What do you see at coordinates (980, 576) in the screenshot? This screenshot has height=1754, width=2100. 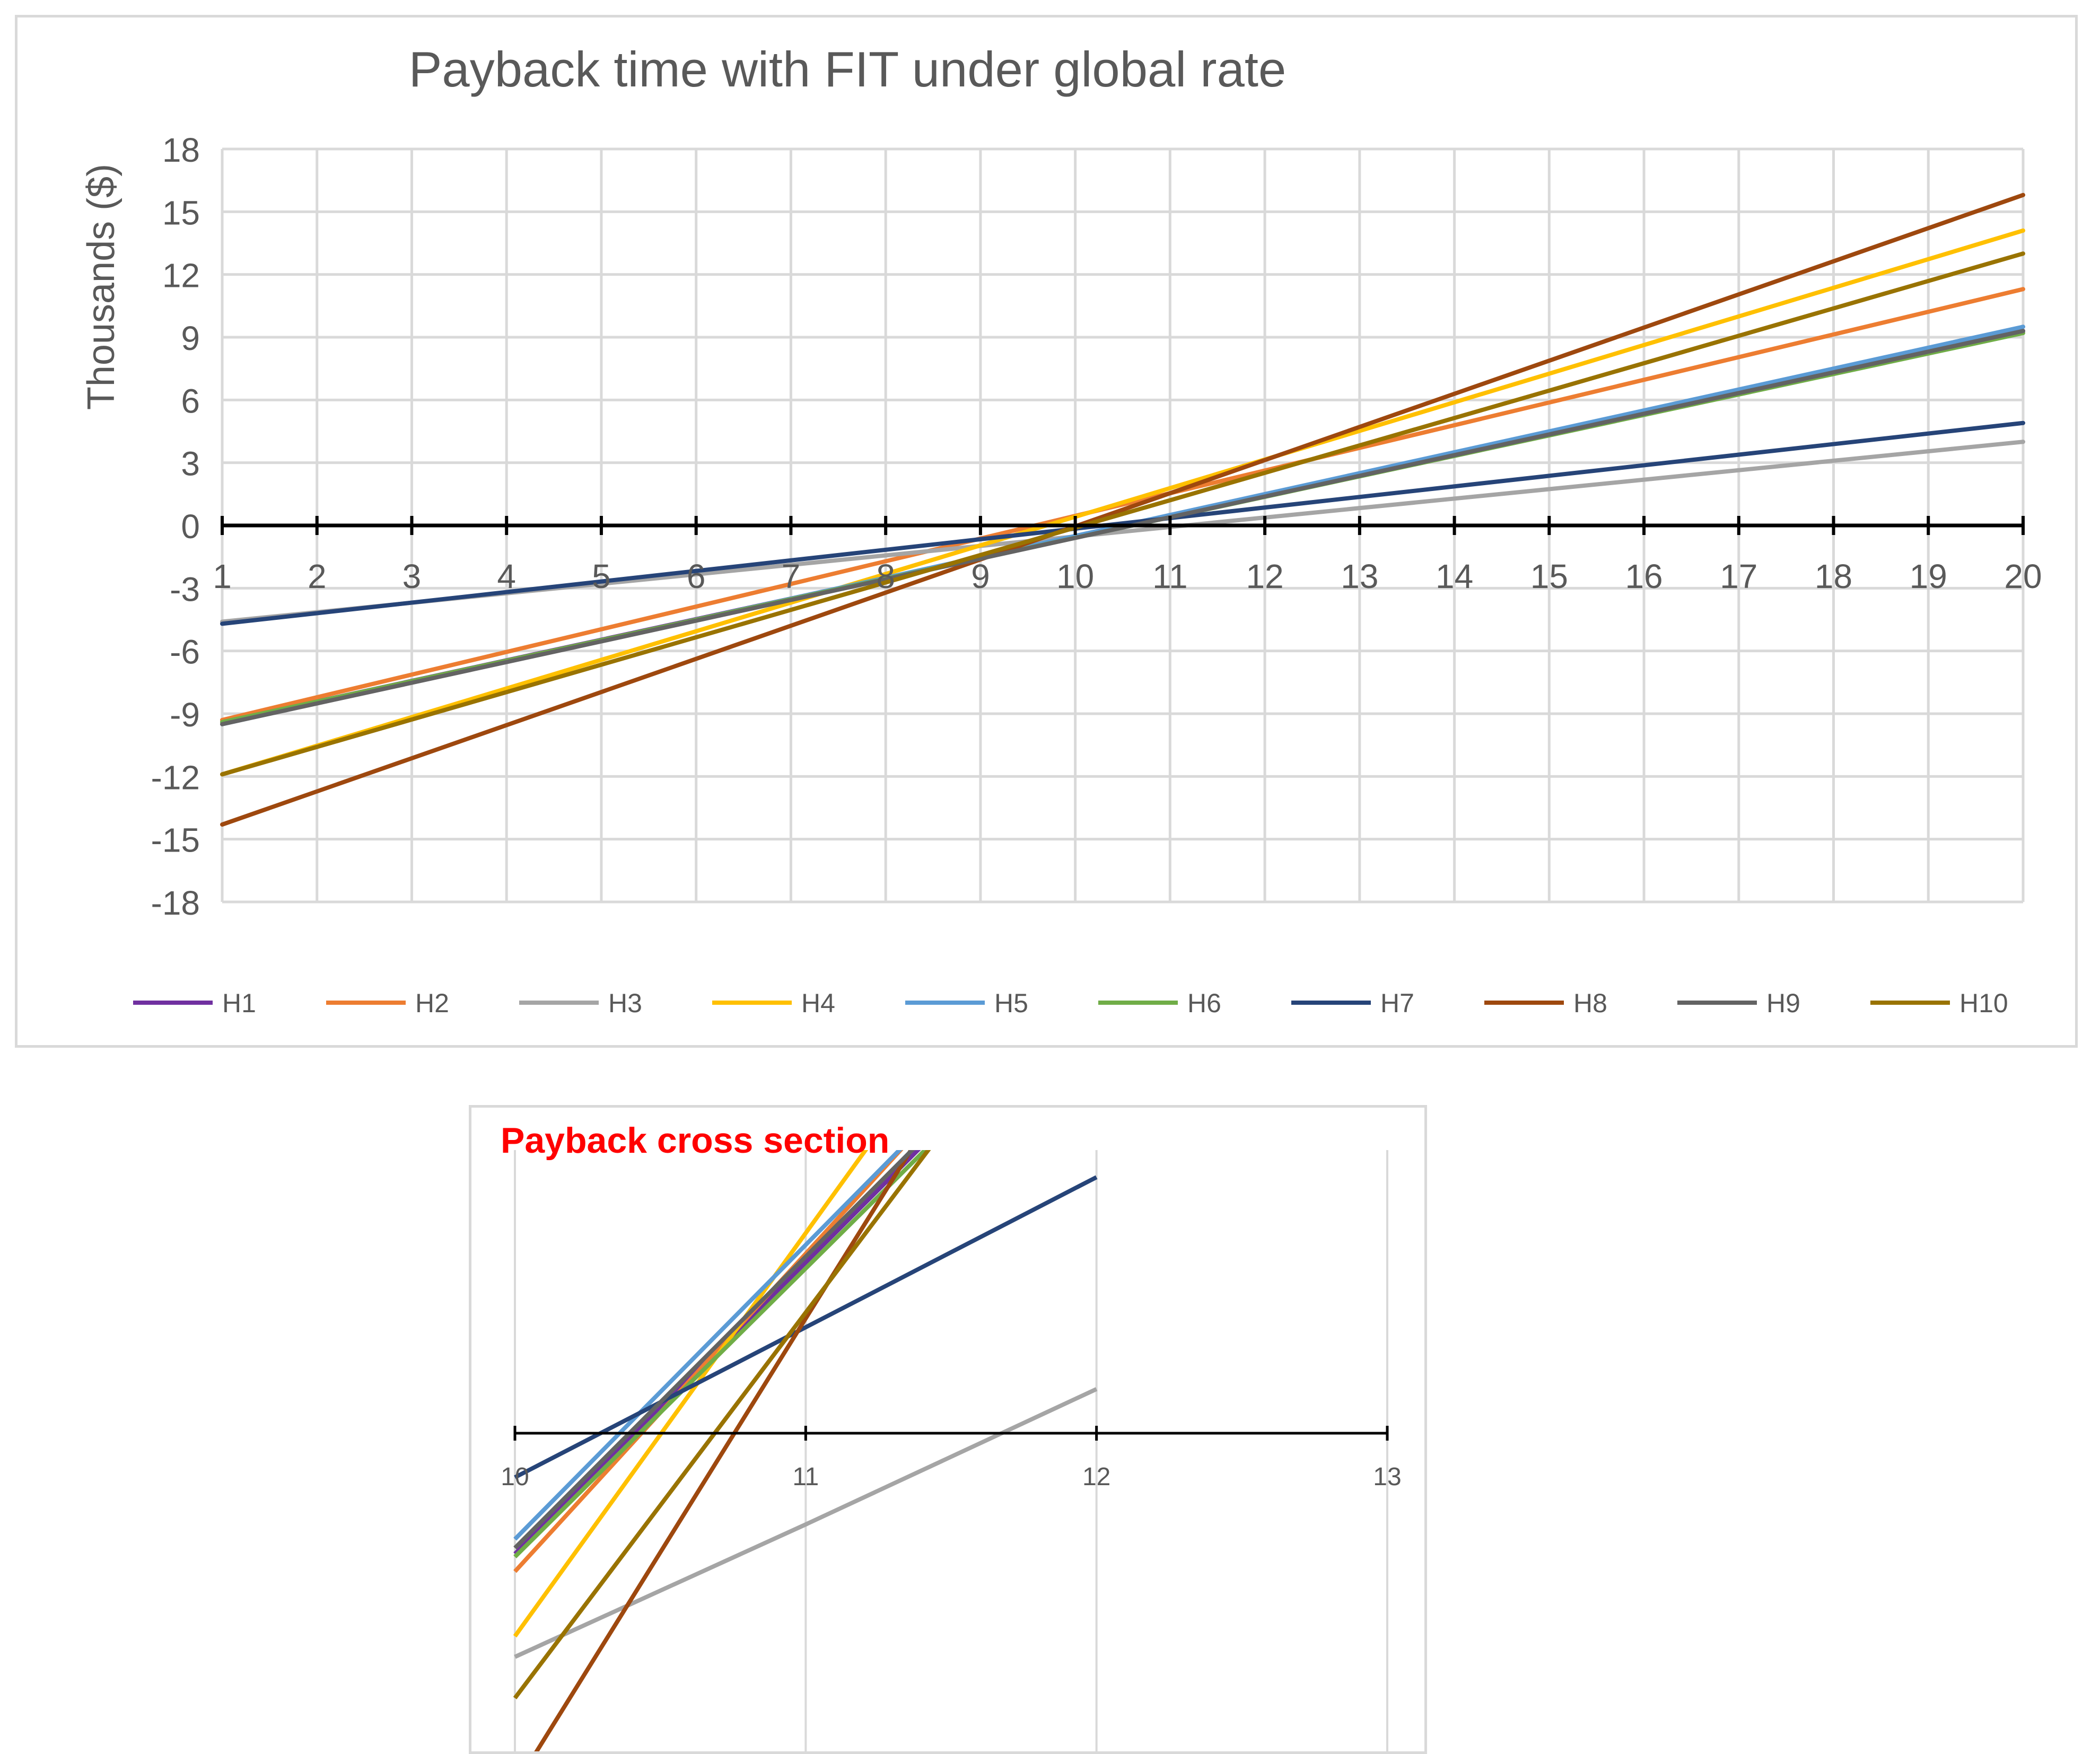 I see `x-tick-label: 9` at bounding box center [980, 576].